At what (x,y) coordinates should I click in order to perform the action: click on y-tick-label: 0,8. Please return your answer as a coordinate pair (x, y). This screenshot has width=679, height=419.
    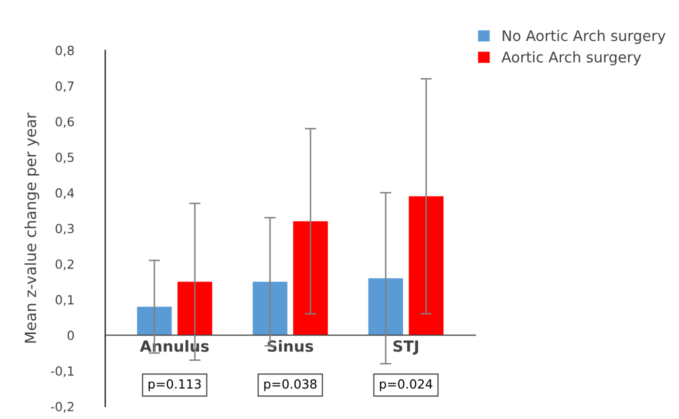
    Looking at the image, I should click on (65, 51).